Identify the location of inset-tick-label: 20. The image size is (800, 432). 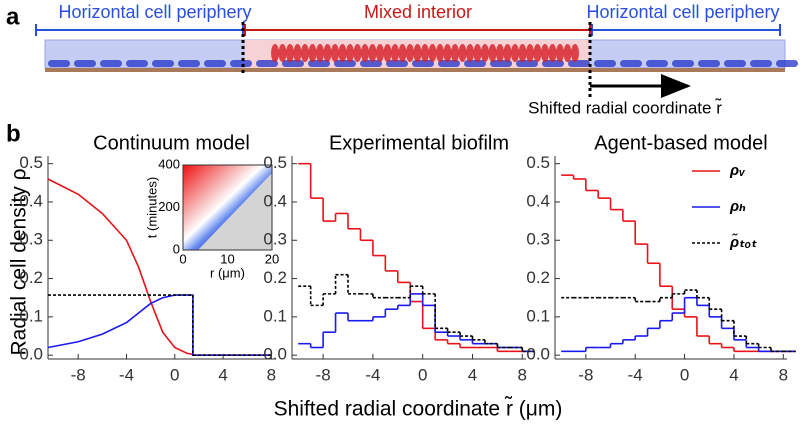
(272, 258).